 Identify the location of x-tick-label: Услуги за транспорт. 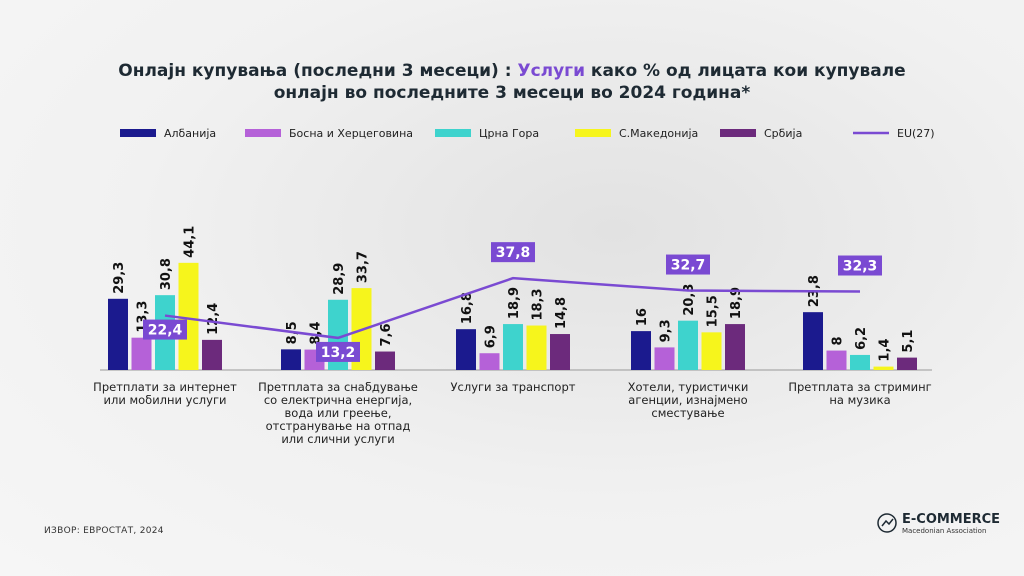
(513, 387).